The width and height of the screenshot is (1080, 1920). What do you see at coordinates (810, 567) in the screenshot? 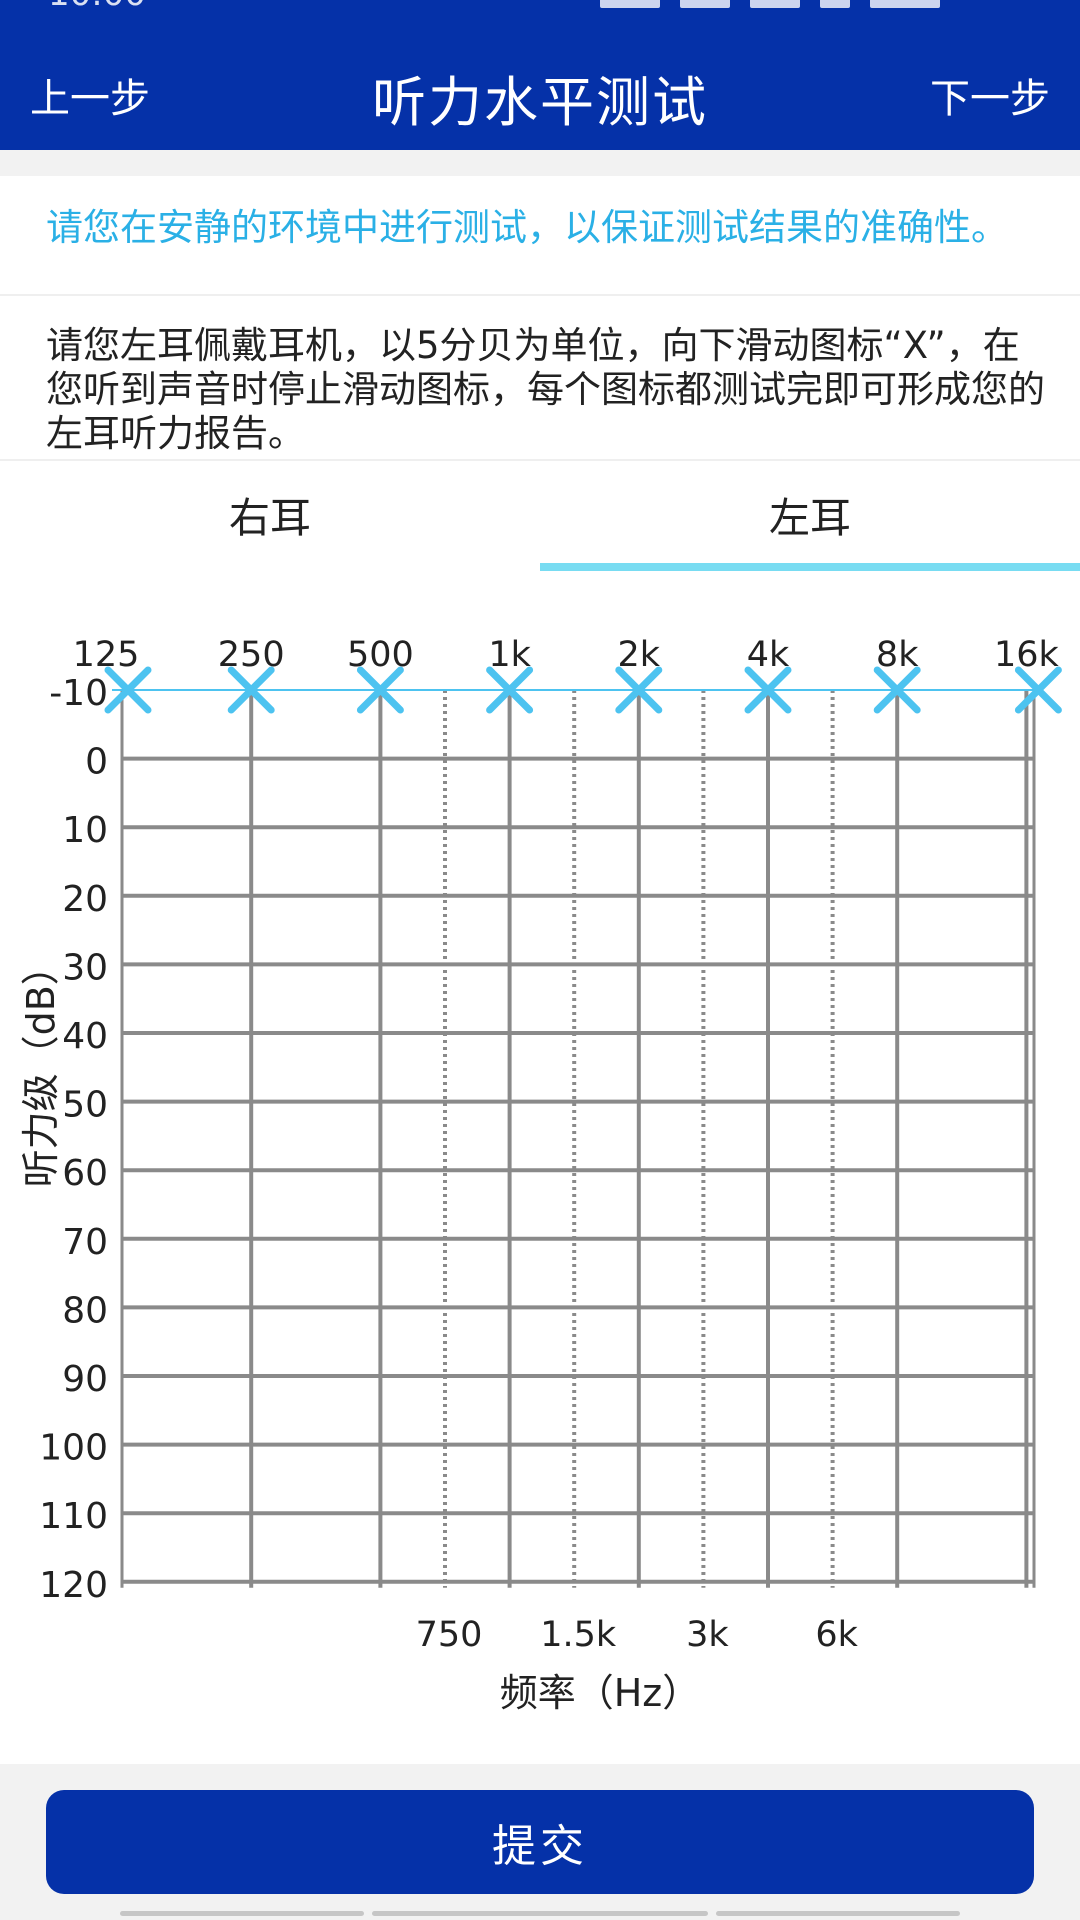
I see `active-tab-indicator` at bounding box center [810, 567].